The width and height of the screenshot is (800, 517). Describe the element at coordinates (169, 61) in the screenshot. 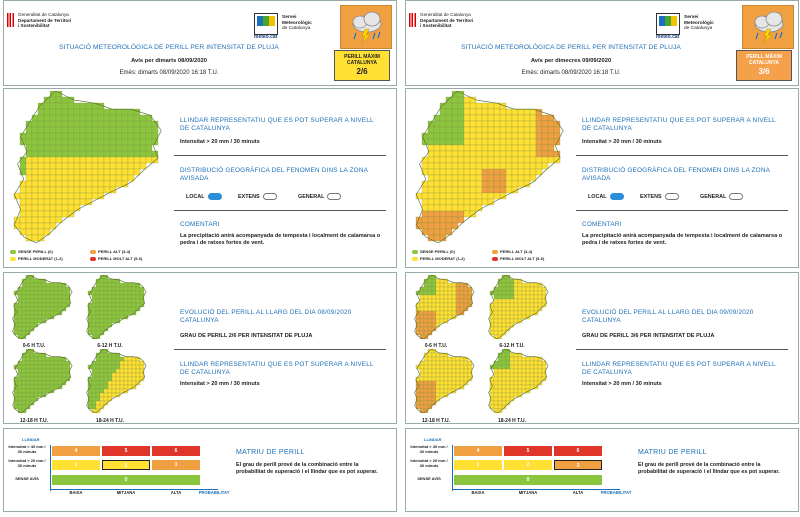

I see `avis-date: Avís per dimarts 08/09/2020` at that location.